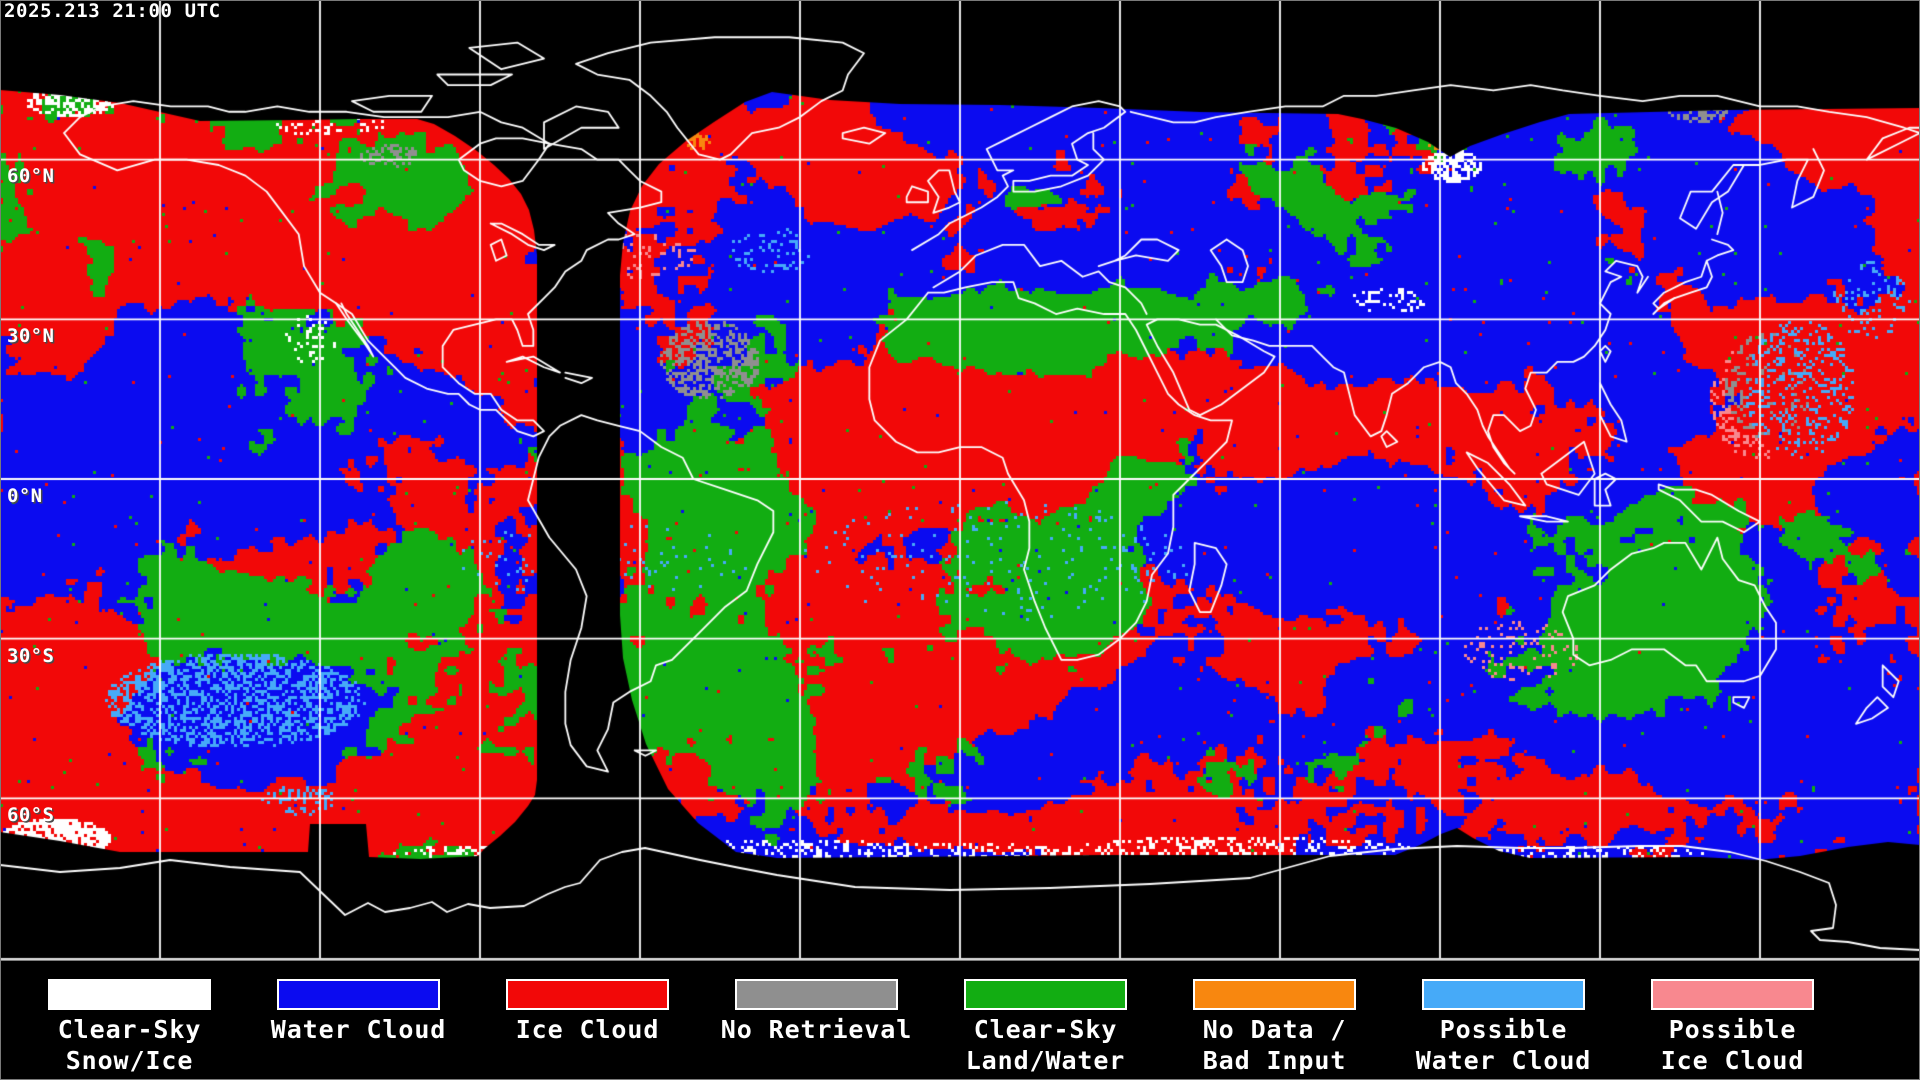 This screenshot has width=1920, height=1080. Describe the element at coordinates (816, 1029) in the screenshot. I see `legend-label-no-retrieval: No Retrieval` at that location.